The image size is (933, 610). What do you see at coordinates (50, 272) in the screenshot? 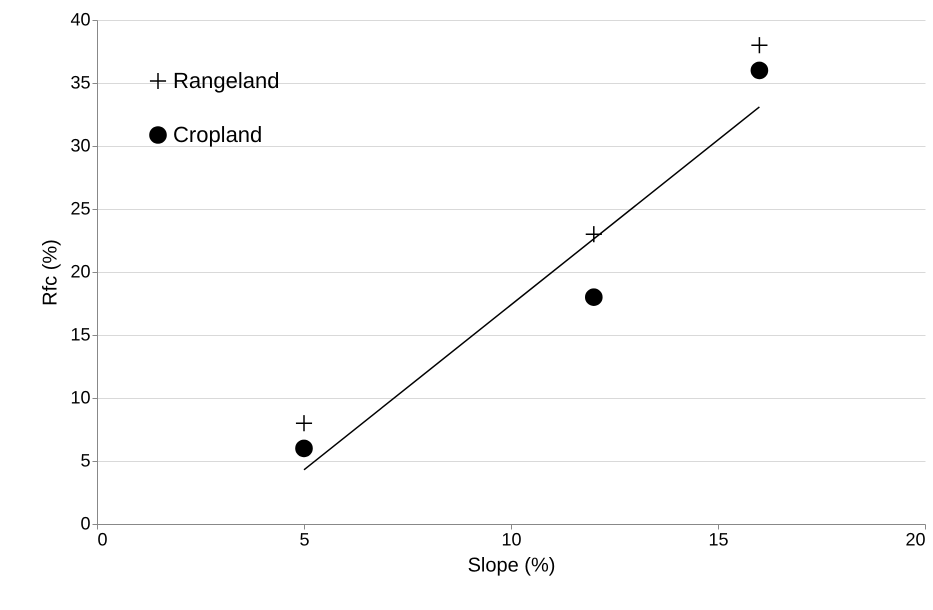
I see `y-axis-title: Rfc (%)` at bounding box center [50, 272].